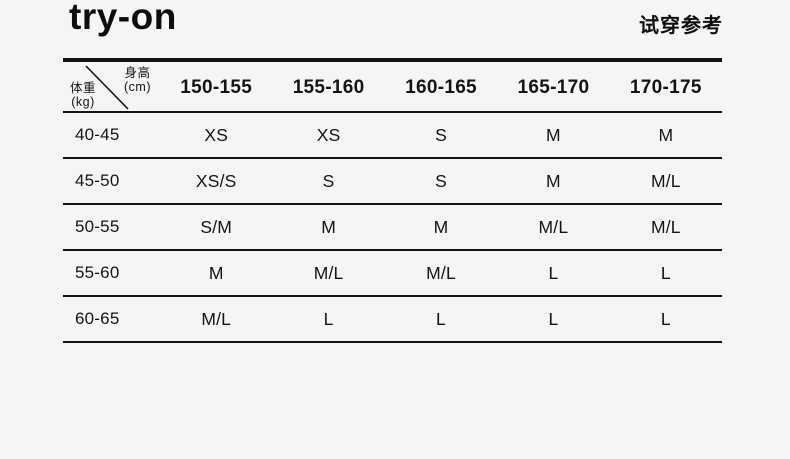  I want to click on table-row: 55-60 M M/L M/L L L, so click(392, 274).